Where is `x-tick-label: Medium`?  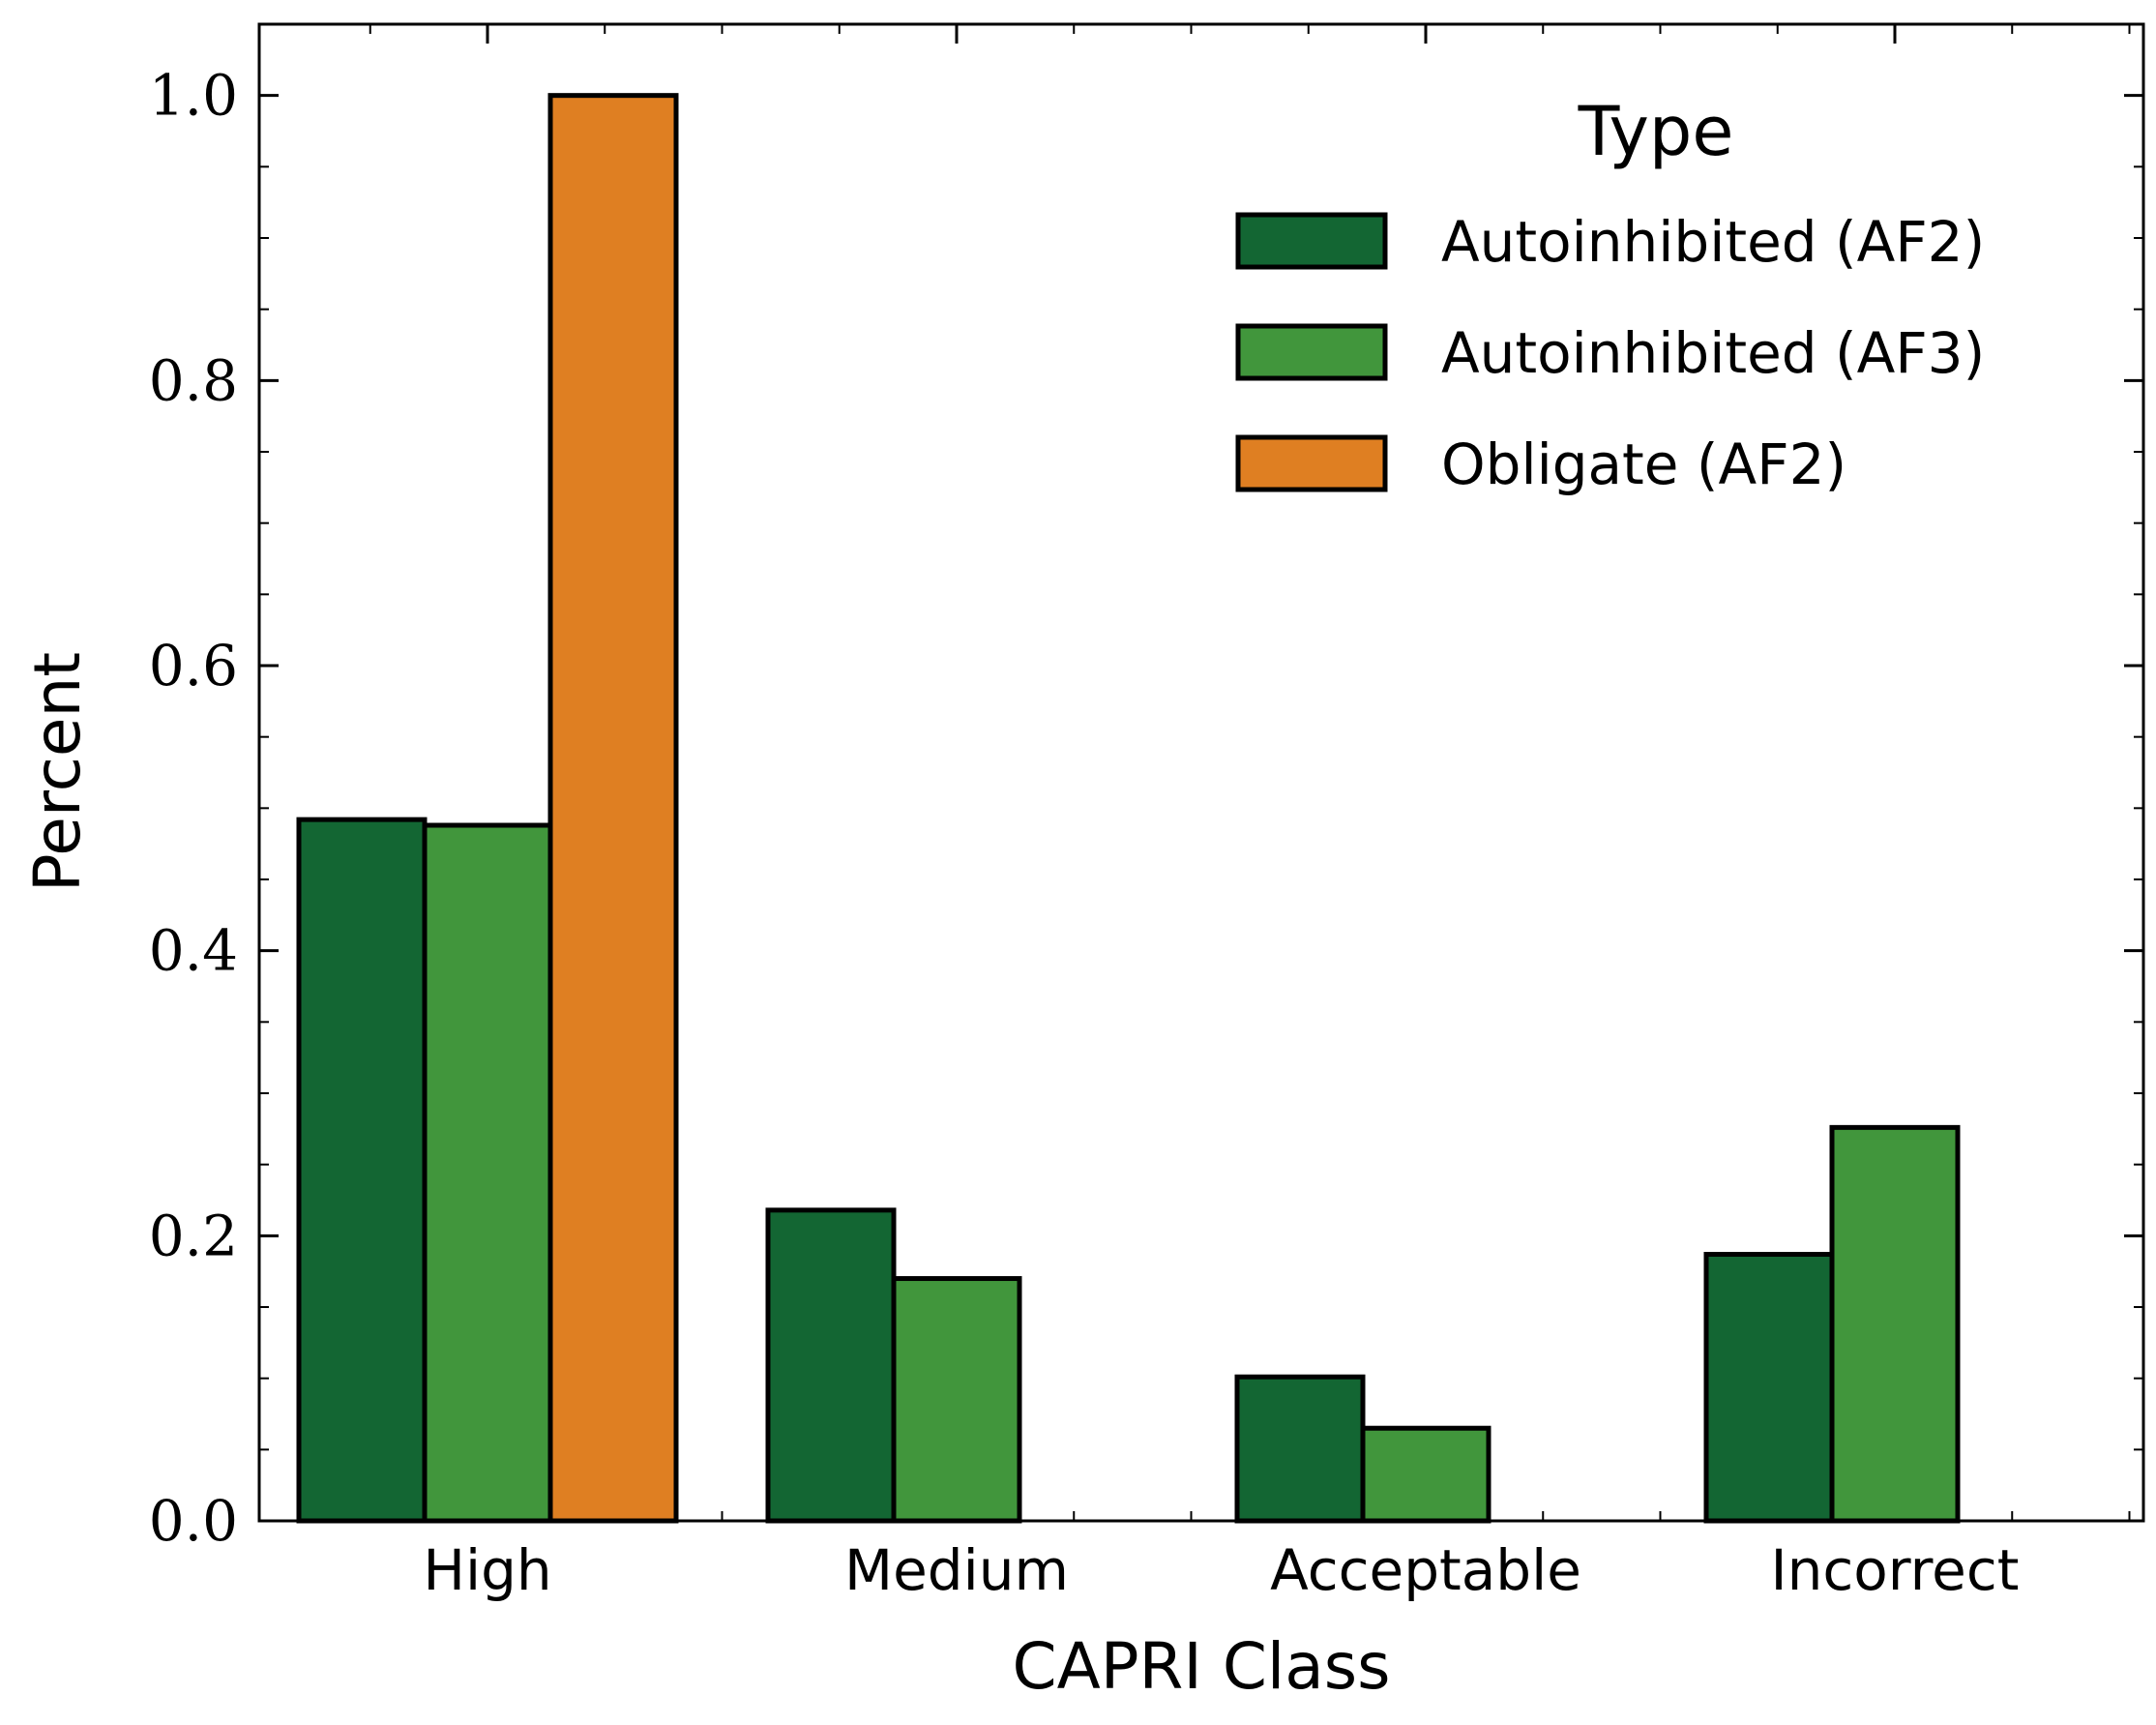 x-tick-label: Medium is located at coordinates (956, 1570).